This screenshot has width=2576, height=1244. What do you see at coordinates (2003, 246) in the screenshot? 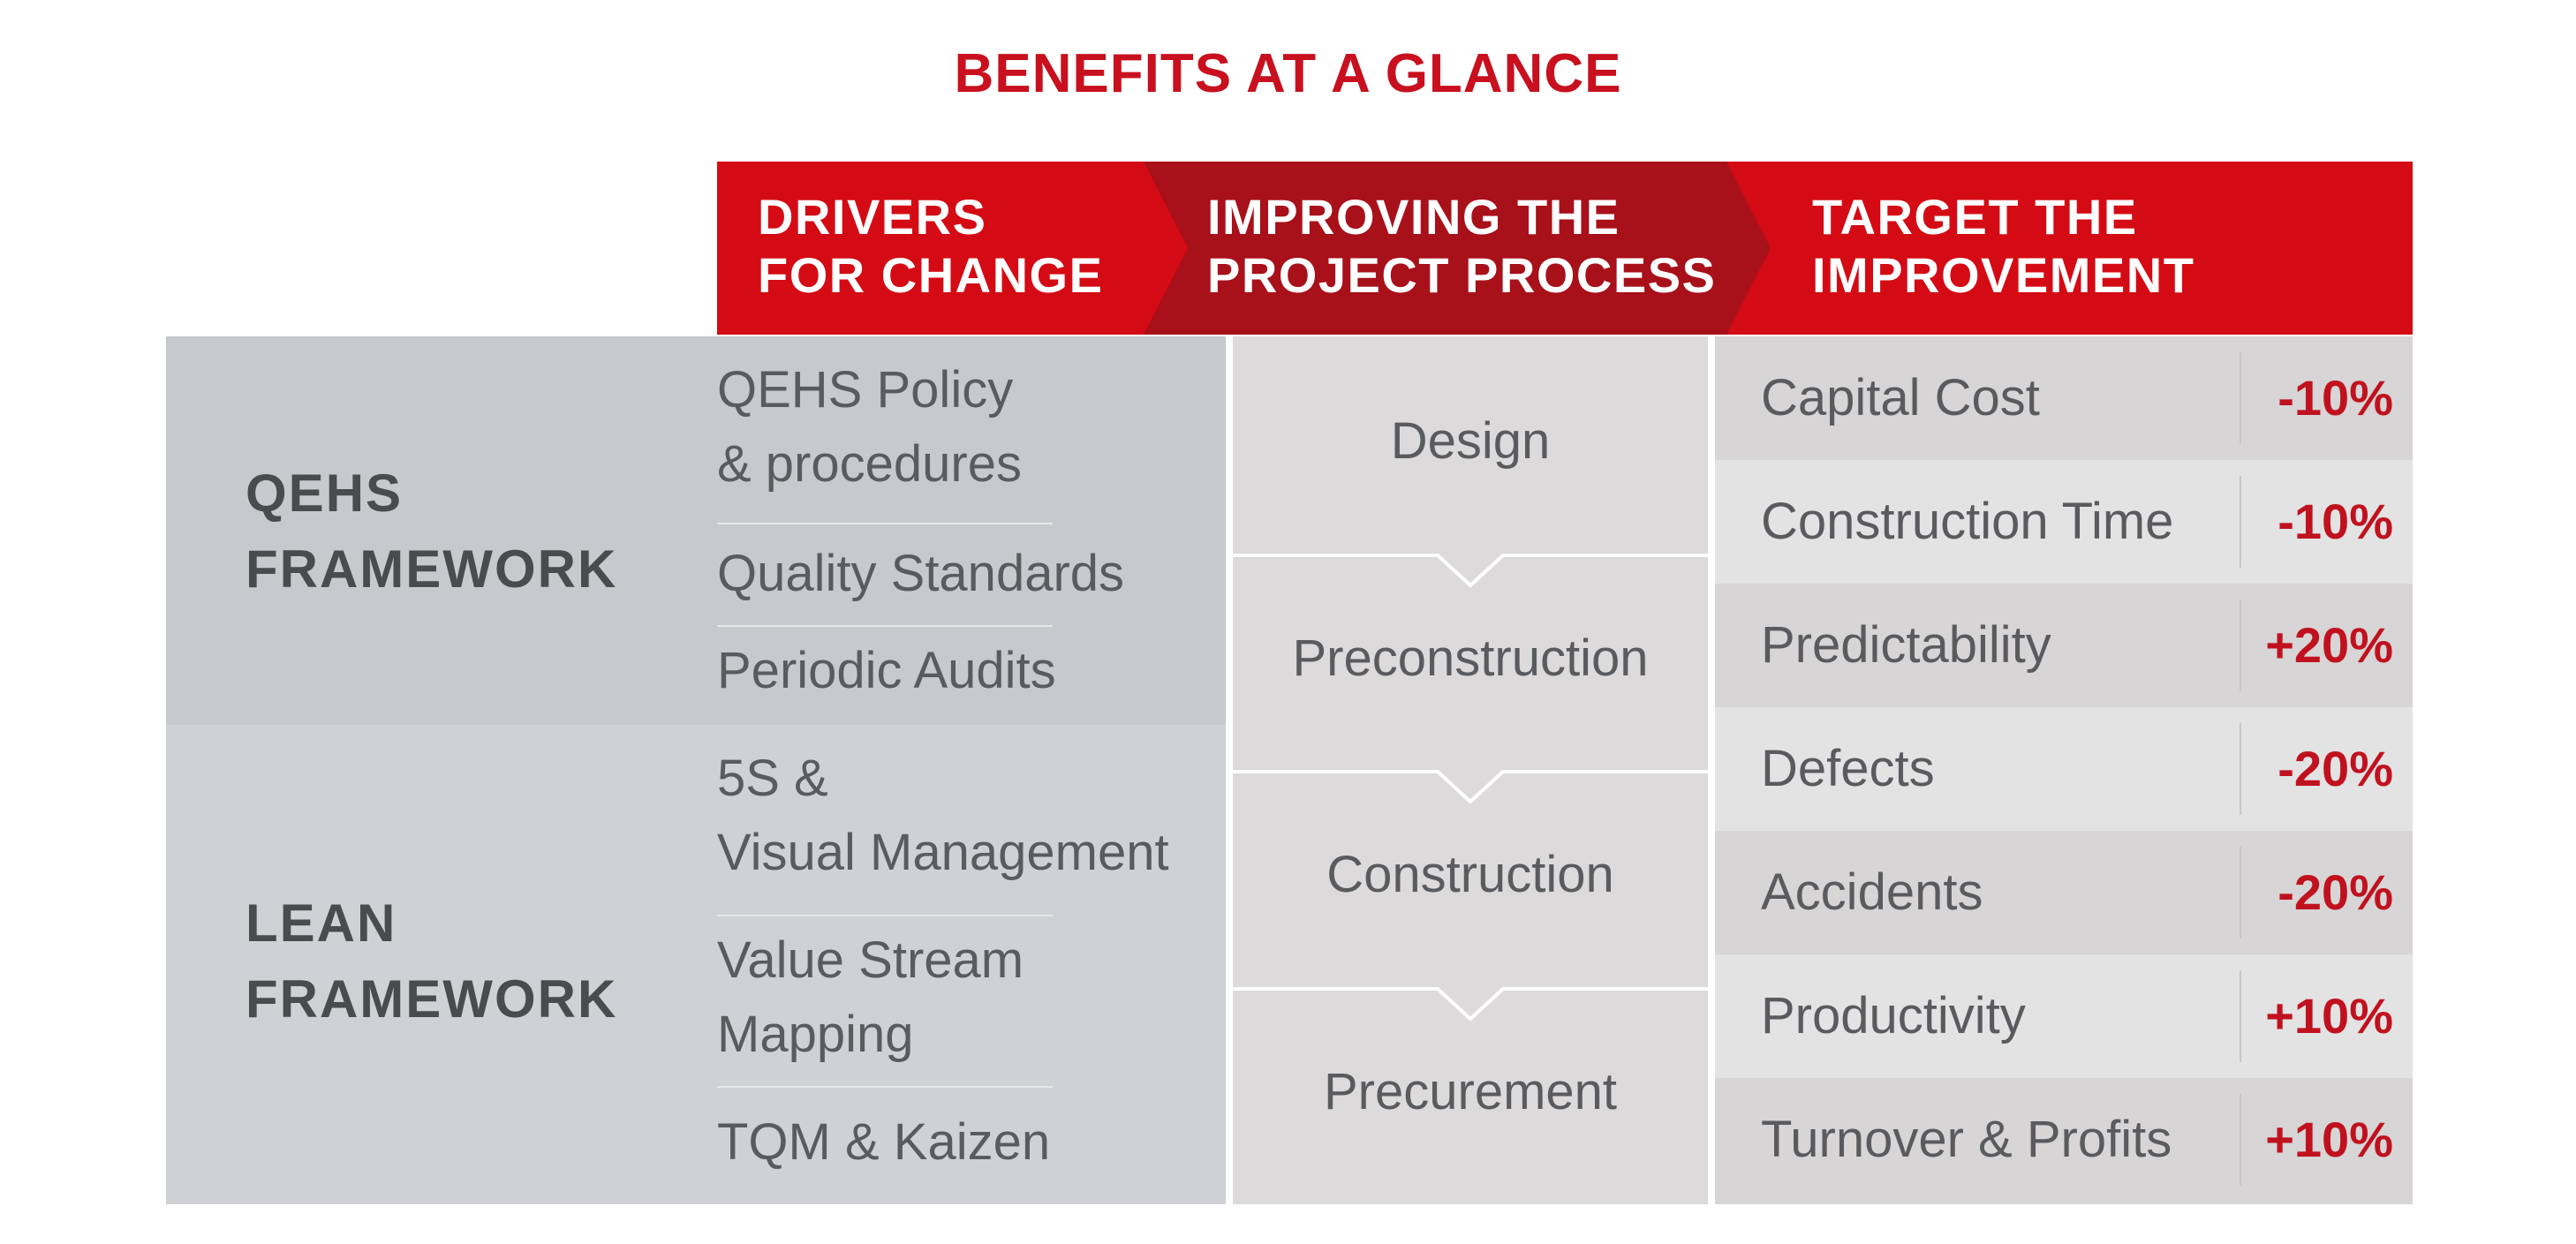
I see `header-target: TARGET THE IMPROVEMENT` at bounding box center [2003, 246].